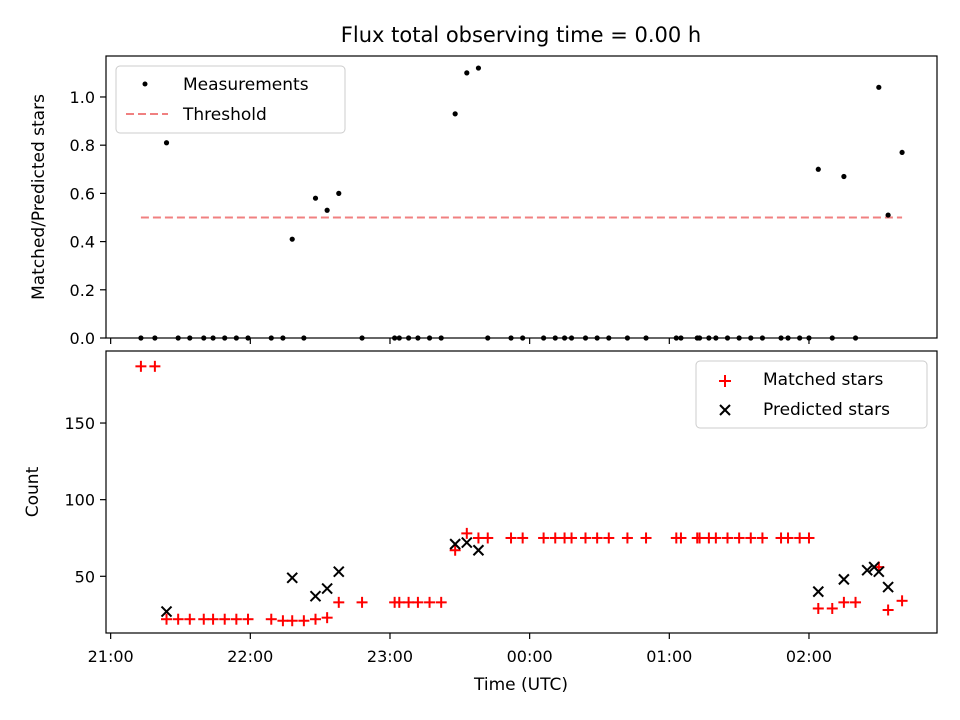 This screenshot has height=720, width=960. Describe the element at coordinates (725, 381) in the screenshot. I see `legend-plus-icon` at that location.